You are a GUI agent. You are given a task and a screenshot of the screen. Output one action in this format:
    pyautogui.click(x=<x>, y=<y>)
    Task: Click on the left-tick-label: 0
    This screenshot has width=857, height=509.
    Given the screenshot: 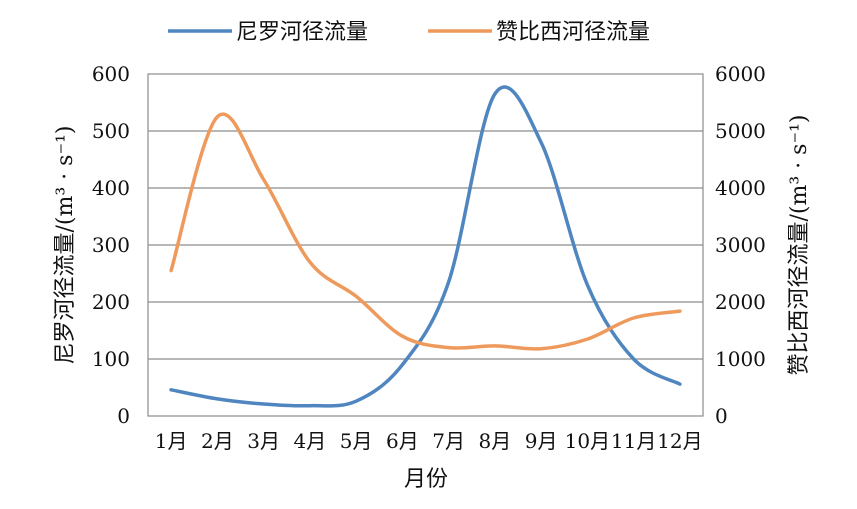 What is the action you would take?
    pyautogui.click(x=123, y=416)
    